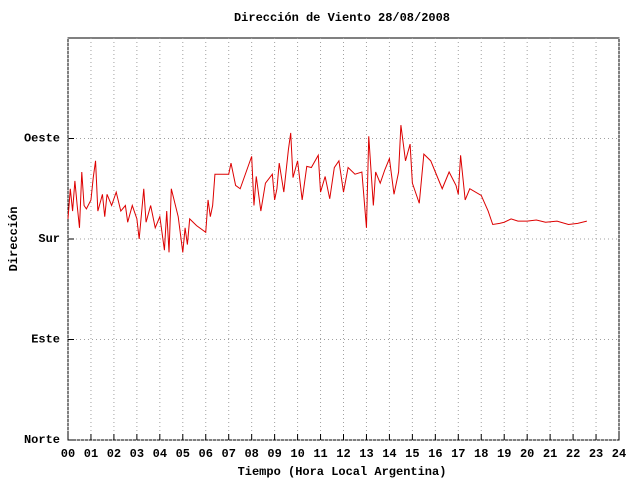  I want to click on y-tick-label: Oeste, so click(42, 139).